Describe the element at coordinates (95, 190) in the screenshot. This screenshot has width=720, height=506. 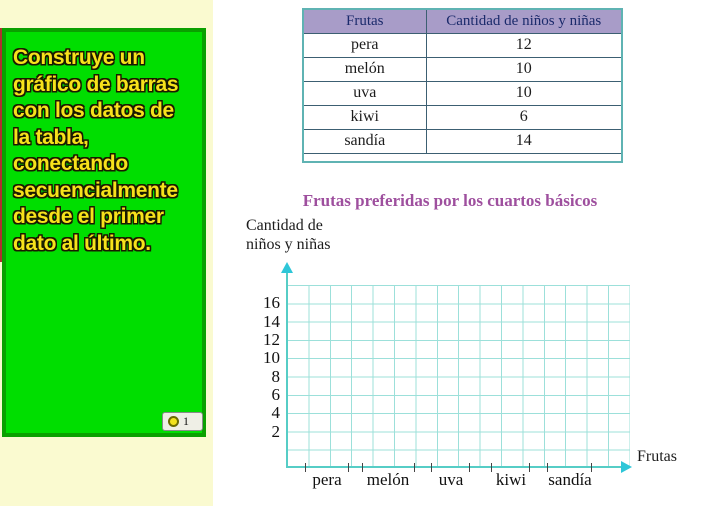
I see `instruction-line: secuencialmente` at that location.